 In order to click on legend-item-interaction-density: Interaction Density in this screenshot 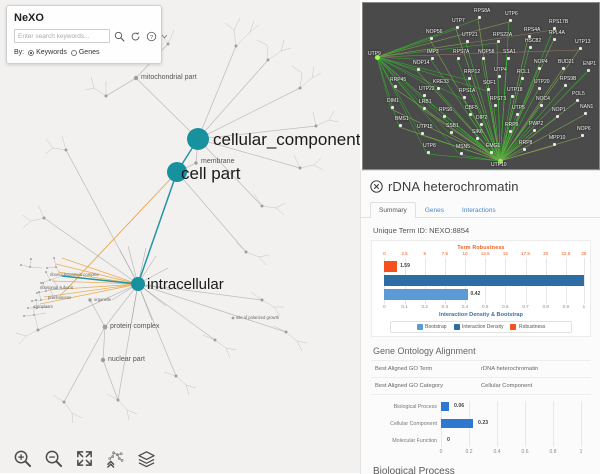, I will do `click(478, 327)`.